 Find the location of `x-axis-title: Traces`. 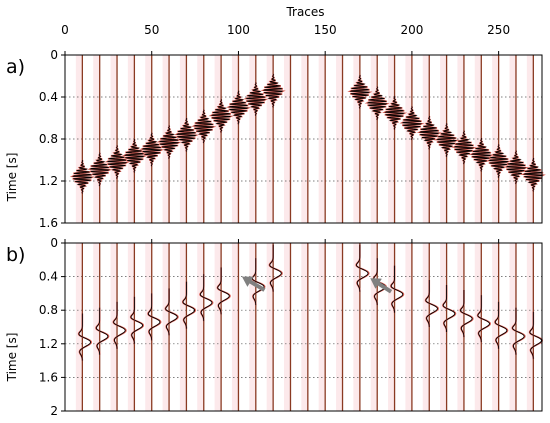

x-axis-title: Traces is located at coordinates (304, 12).